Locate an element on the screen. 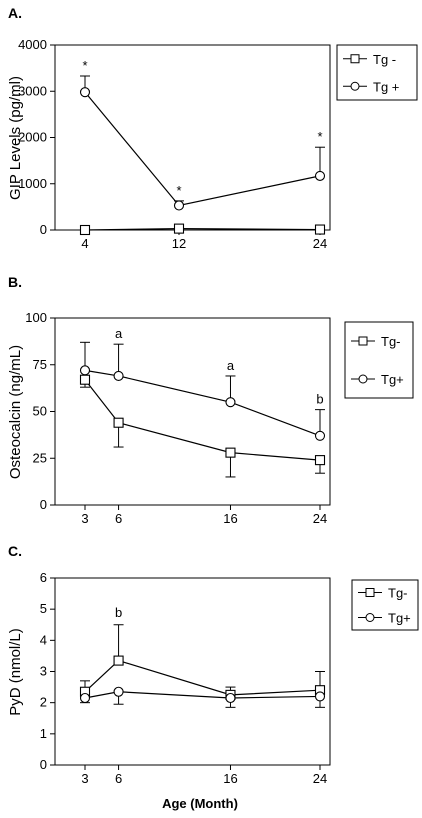 The height and width of the screenshot is (818, 422). y-tick-label: 75 is located at coordinates (40, 364).